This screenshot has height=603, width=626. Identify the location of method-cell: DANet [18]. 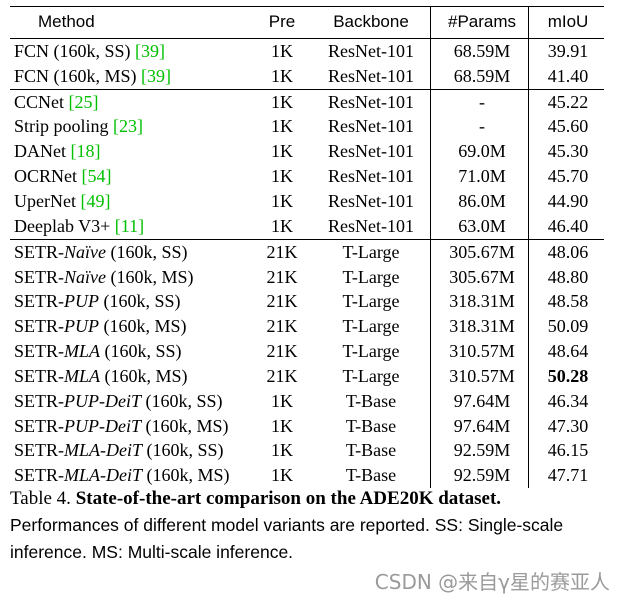
(57, 151).